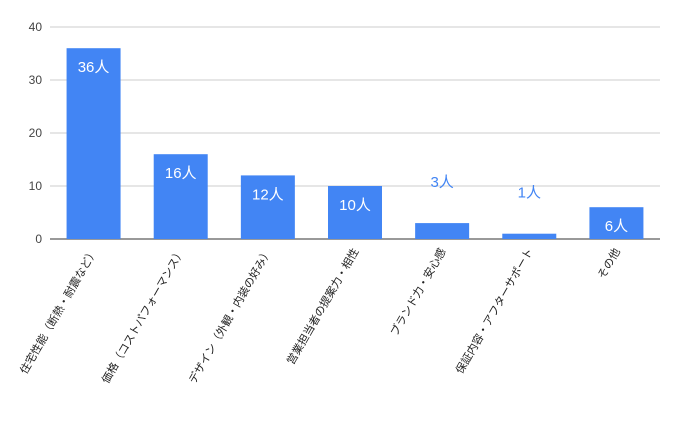 Image resolution: width=682 pixels, height=425 pixels. I want to click on value-label: 6人, so click(616, 226).